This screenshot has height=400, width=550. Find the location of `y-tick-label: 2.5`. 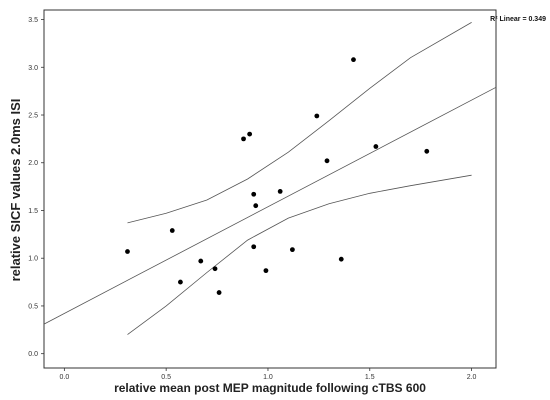

y-tick-label: 2.5 is located at coordinates (33, 116).